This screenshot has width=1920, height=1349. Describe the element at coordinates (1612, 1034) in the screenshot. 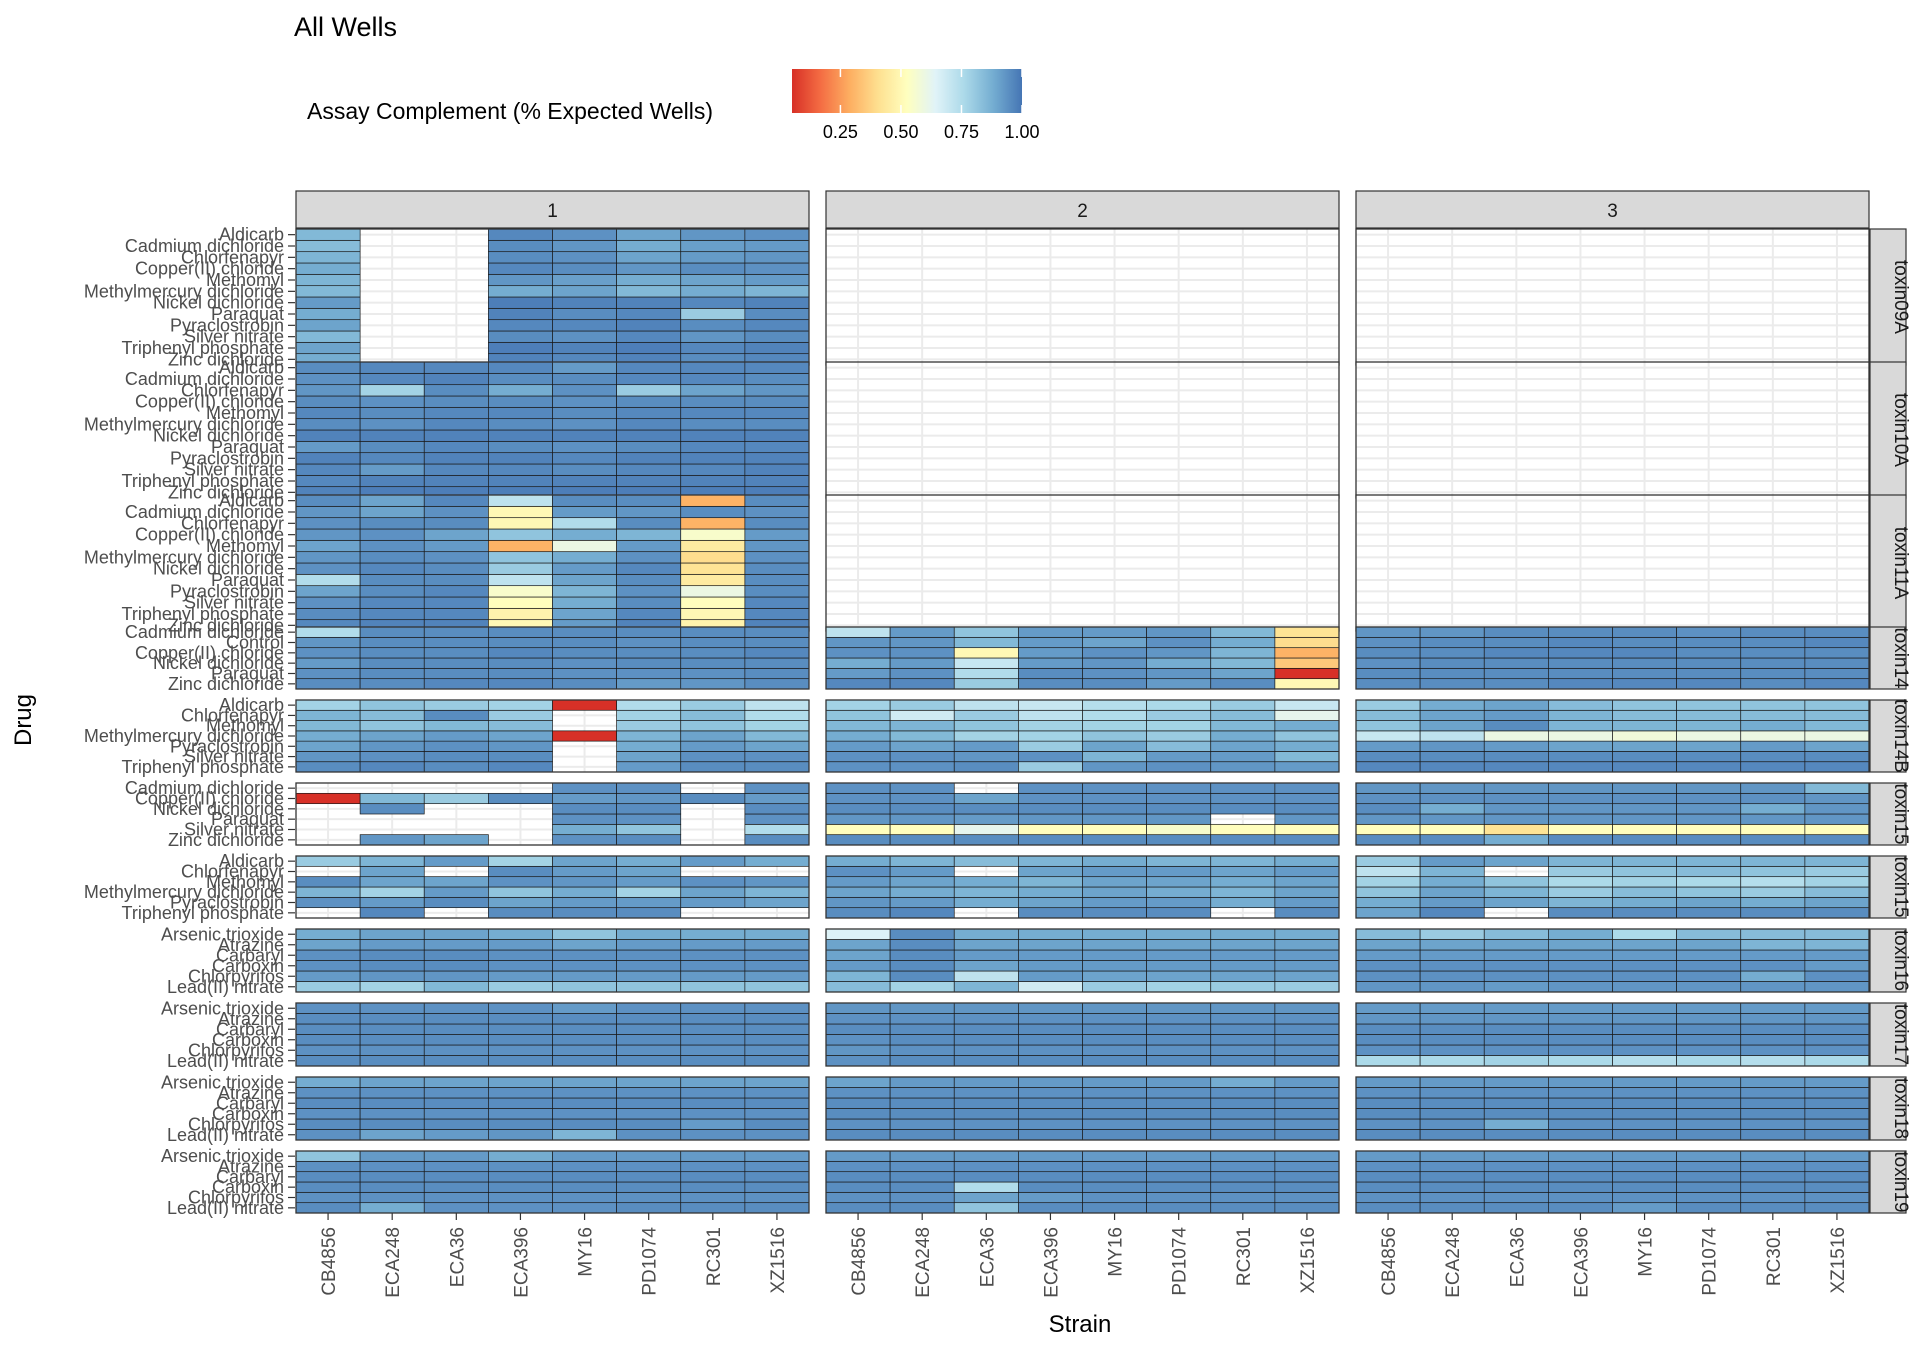

I see `panel-border` at that location.